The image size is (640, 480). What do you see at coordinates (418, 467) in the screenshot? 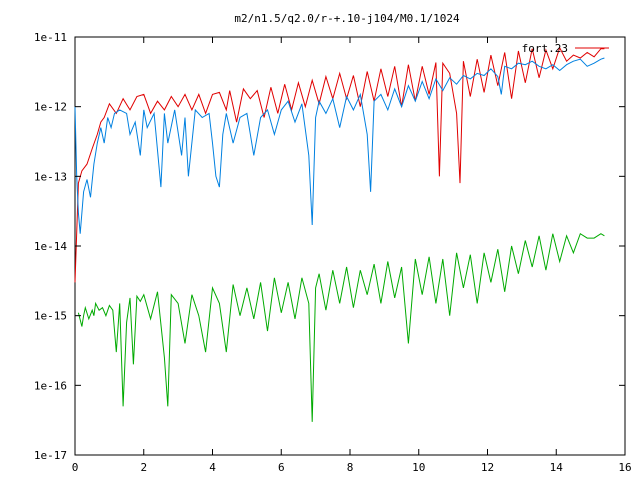
I see `x-tick-label: 10` at bounding box center [418, 467].